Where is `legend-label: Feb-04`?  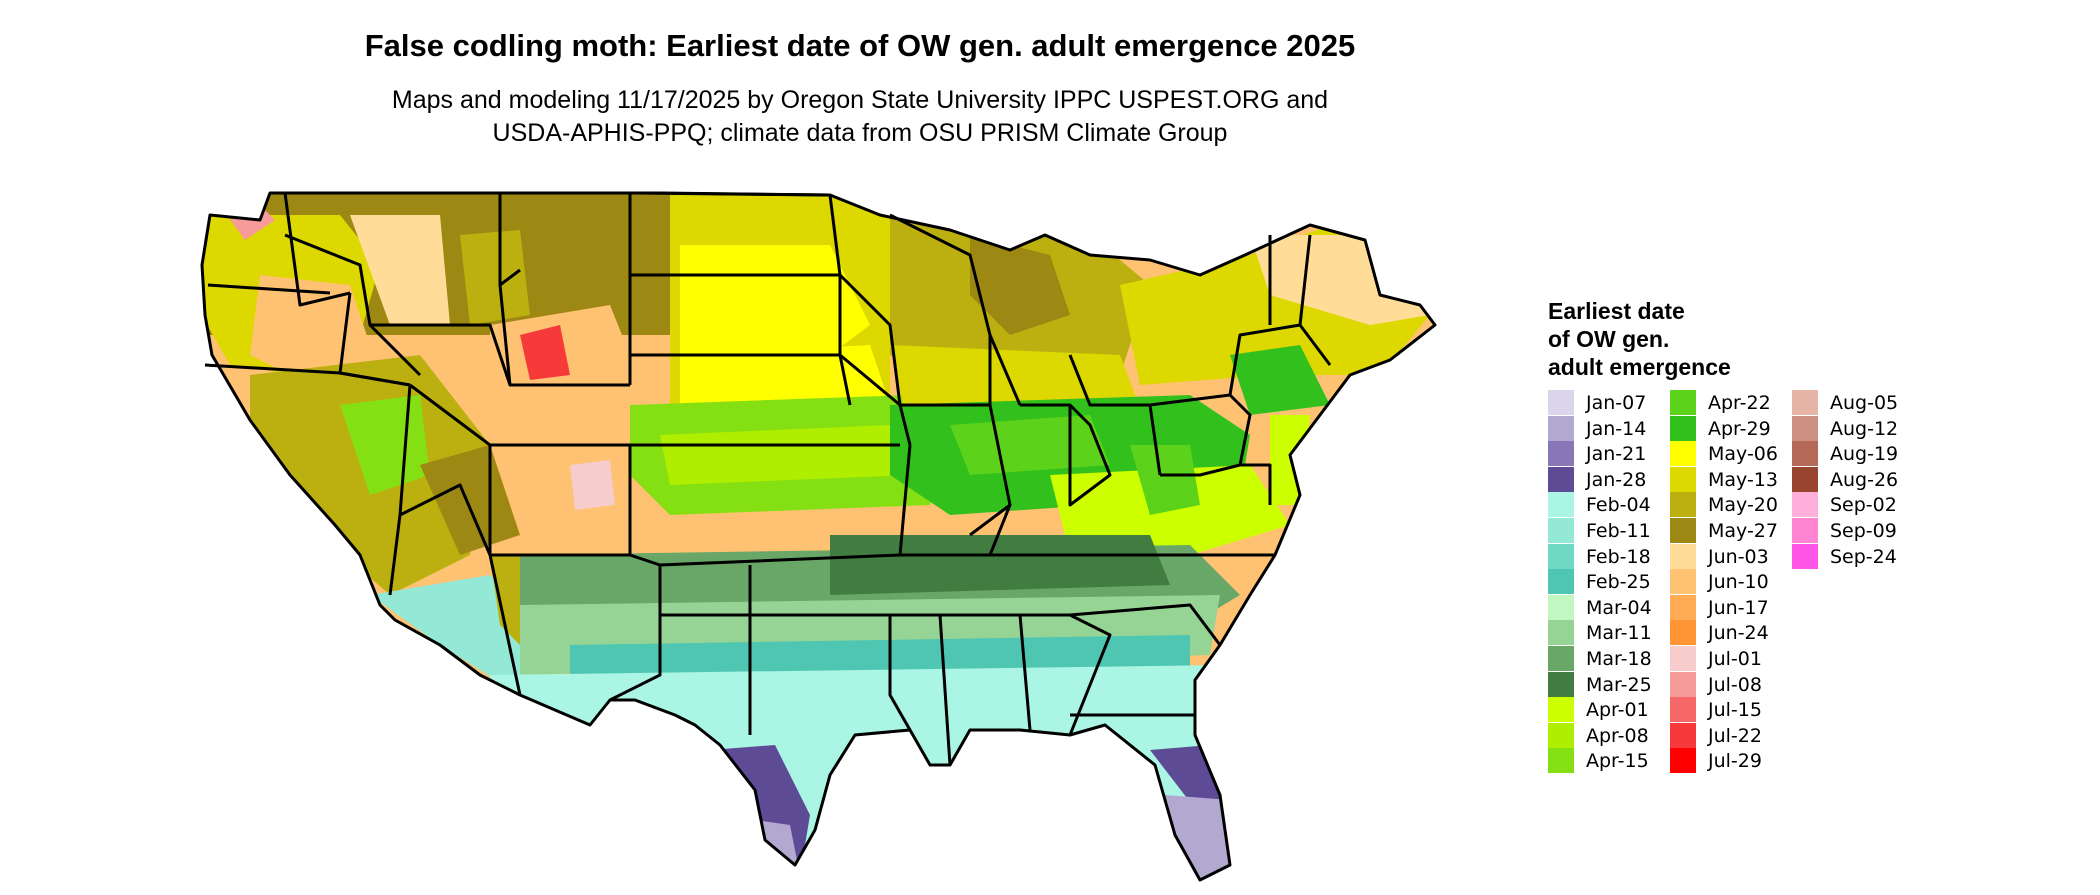
legend-label: Feb-04 is located at coordinates (1618, 505).